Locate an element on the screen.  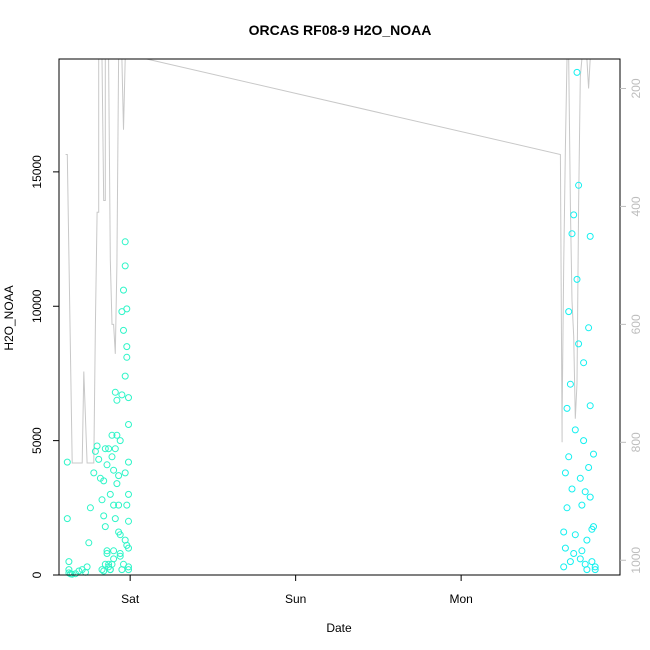
y-axis-label: H2O_NOAA is located at coordinates (9, 317).